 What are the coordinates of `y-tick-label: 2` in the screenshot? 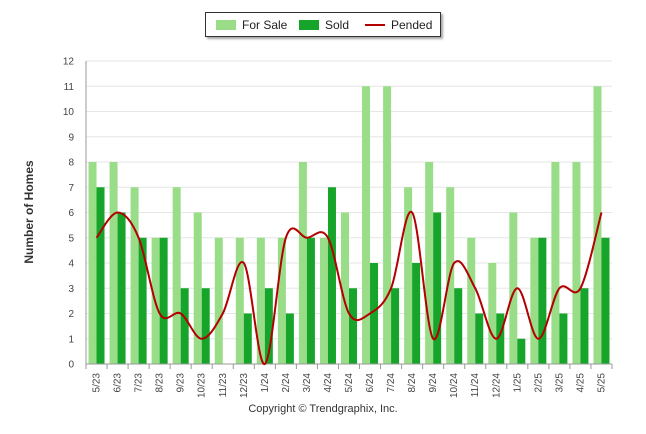 It's located at (71, 314).